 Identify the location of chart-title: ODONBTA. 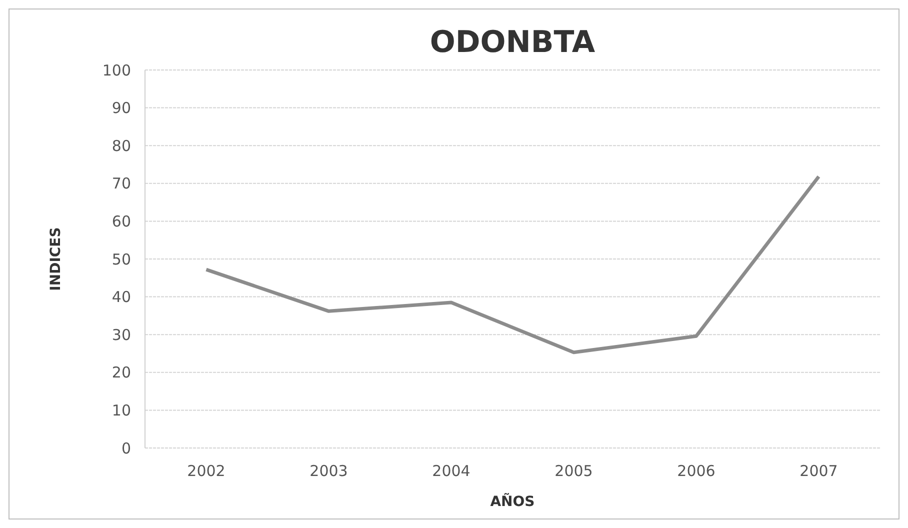
(513, 42).